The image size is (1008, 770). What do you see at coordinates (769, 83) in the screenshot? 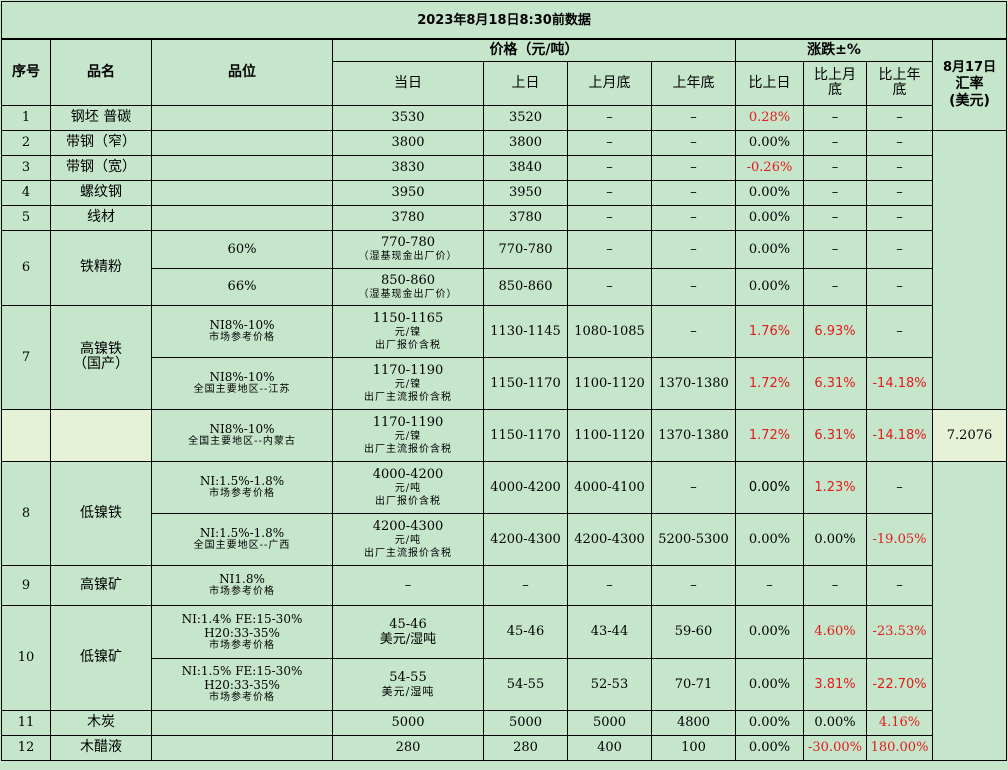
I see `header-vs-prev-day: 比上日` at bounding box center [769, 83].